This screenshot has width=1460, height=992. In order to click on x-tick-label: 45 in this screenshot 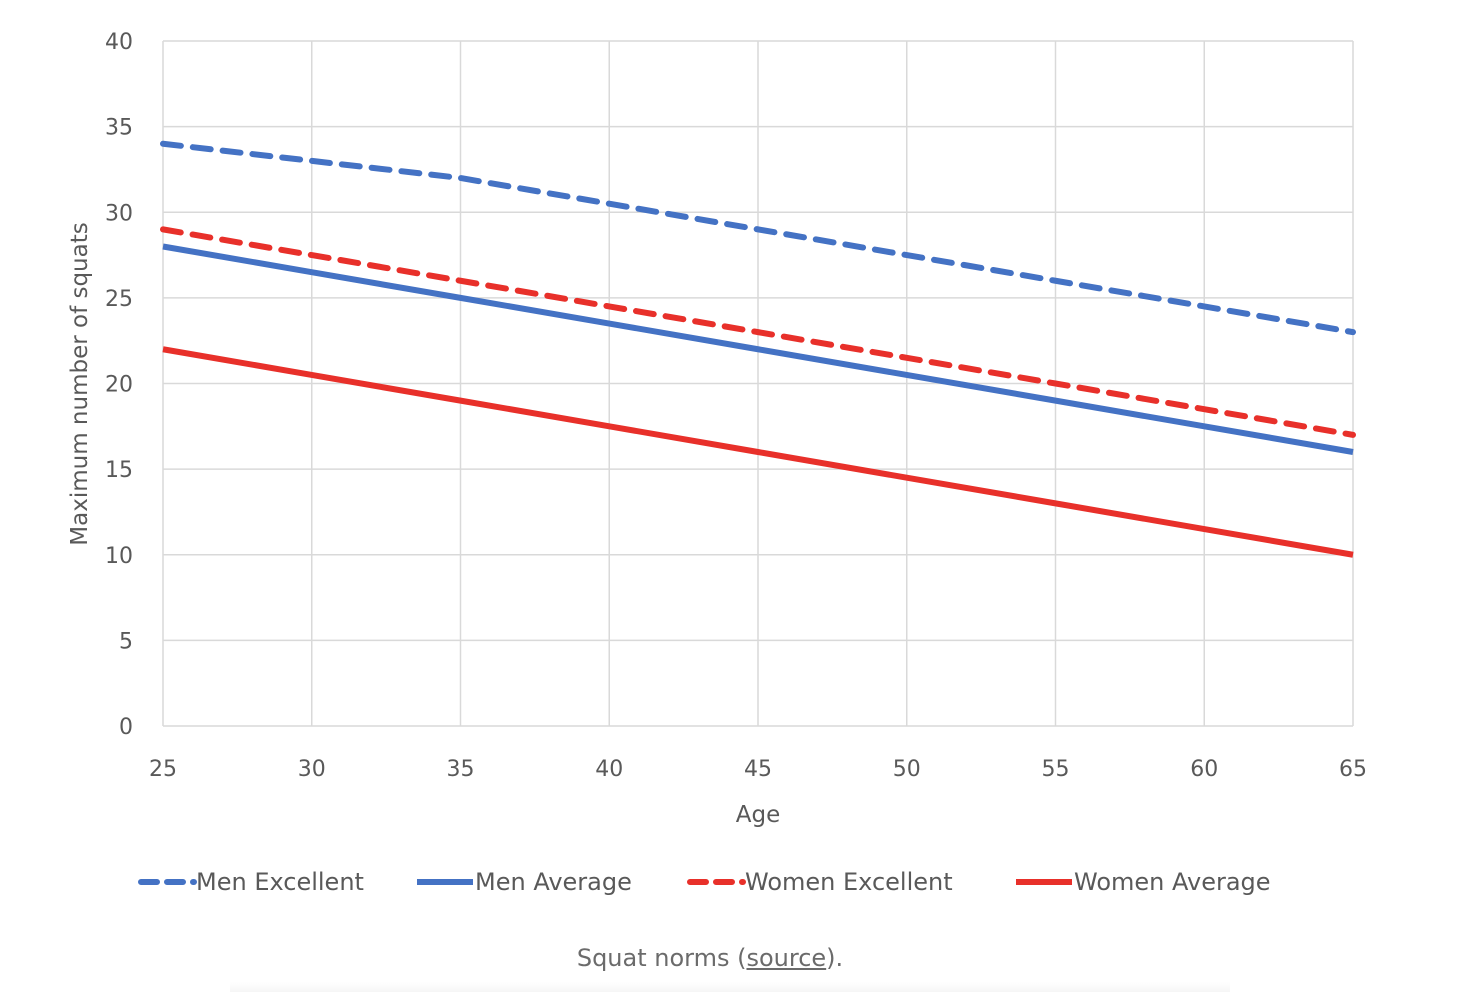, I will do `click(758, 769)`.